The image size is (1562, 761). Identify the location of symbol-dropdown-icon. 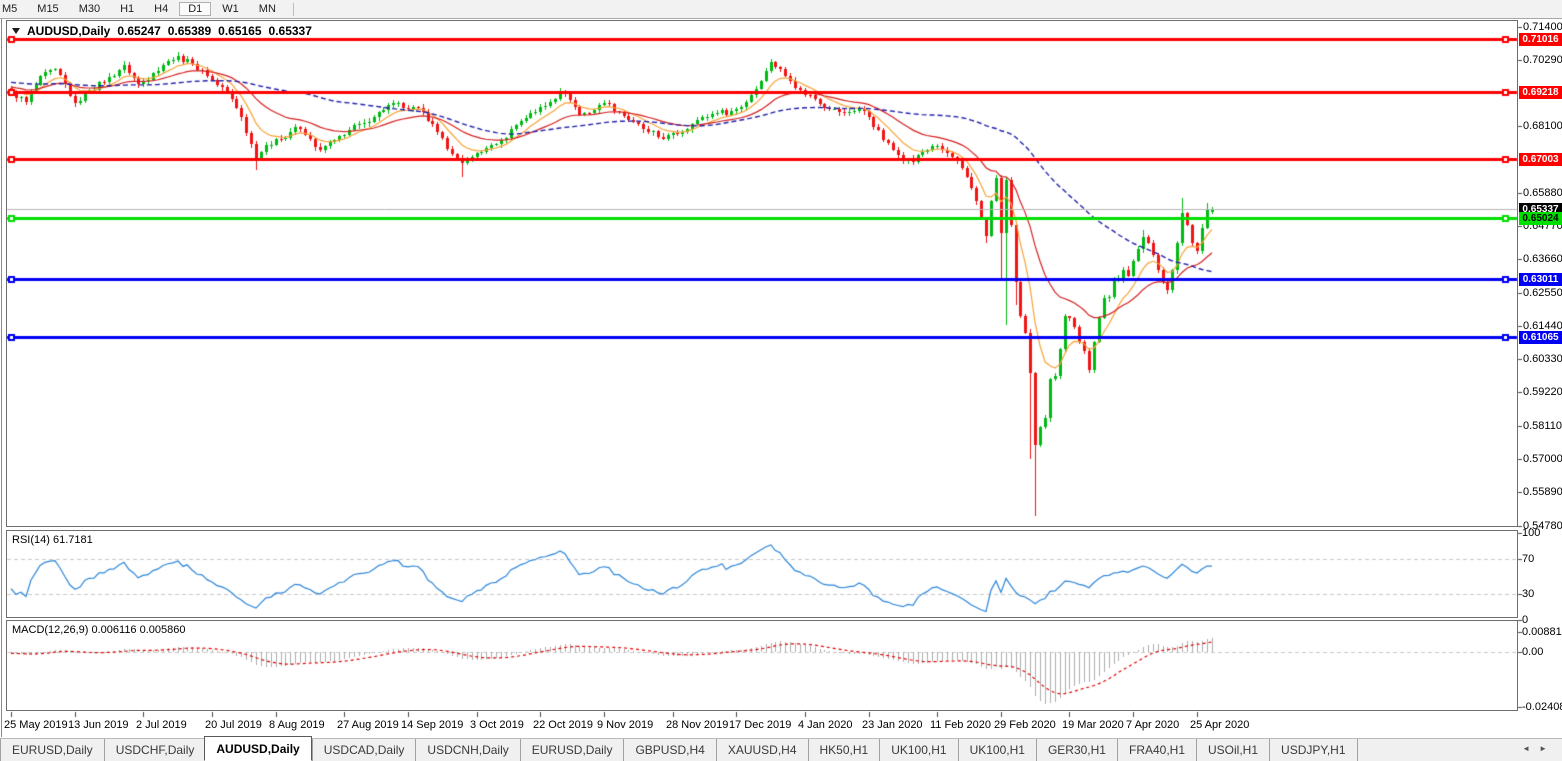
(16, 31).